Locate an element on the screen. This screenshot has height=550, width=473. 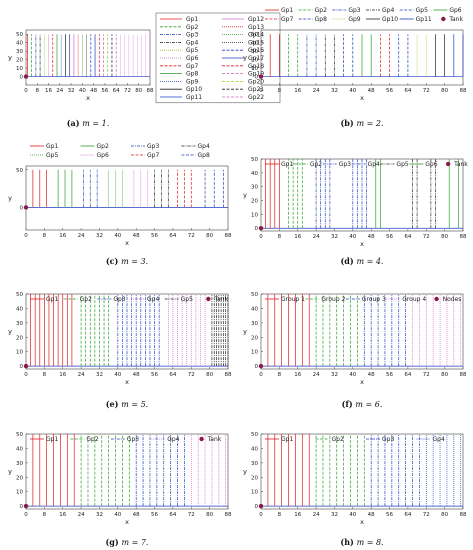
caption-text: m = 6. is located at coordinates (368, 404).